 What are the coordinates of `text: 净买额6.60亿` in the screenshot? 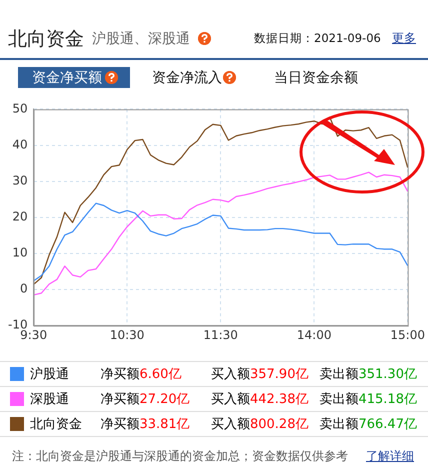 It's located at (141, 374).